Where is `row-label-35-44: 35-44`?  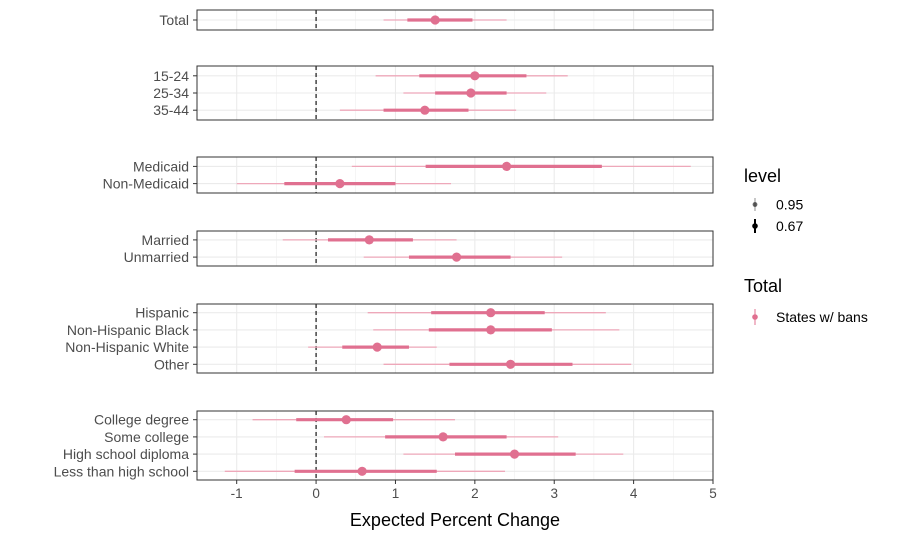
row-label-35-44: 35-44 is located at coordinates (171, 110).